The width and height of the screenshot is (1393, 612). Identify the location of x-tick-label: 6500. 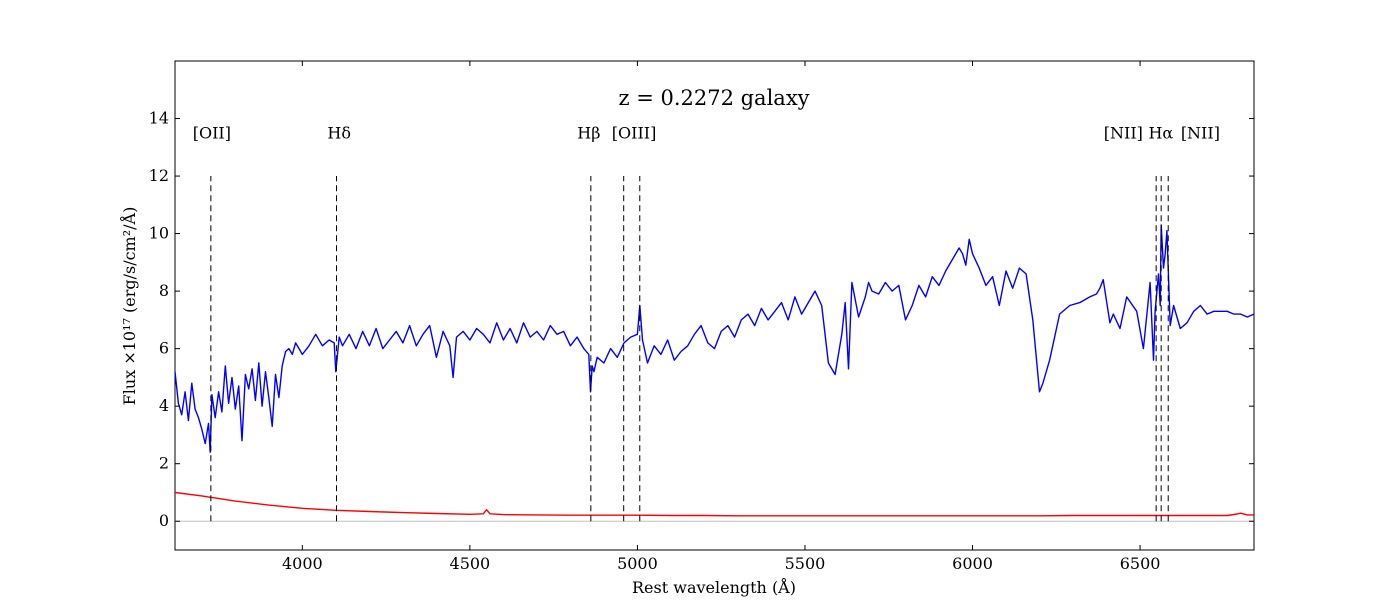
(1140, 563).